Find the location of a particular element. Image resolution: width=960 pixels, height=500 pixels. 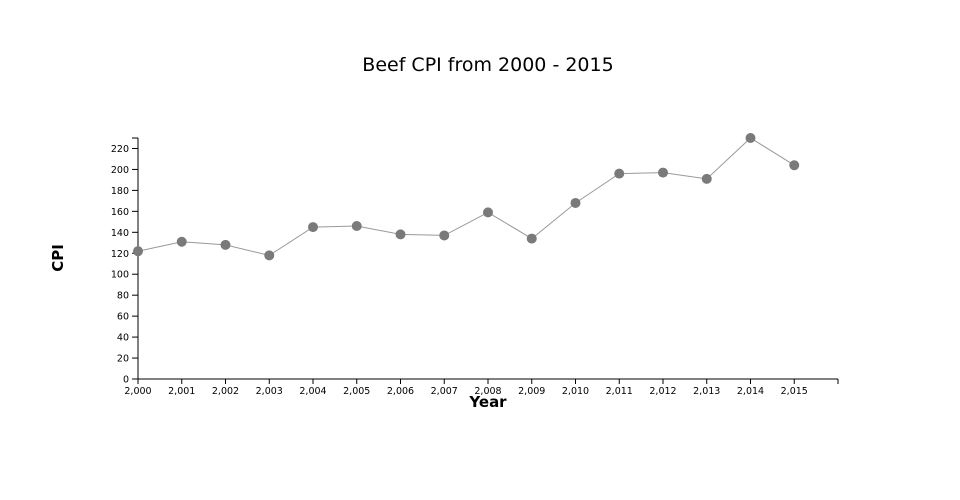

y-axis-title: CPI is located at coordinates (58, 258).